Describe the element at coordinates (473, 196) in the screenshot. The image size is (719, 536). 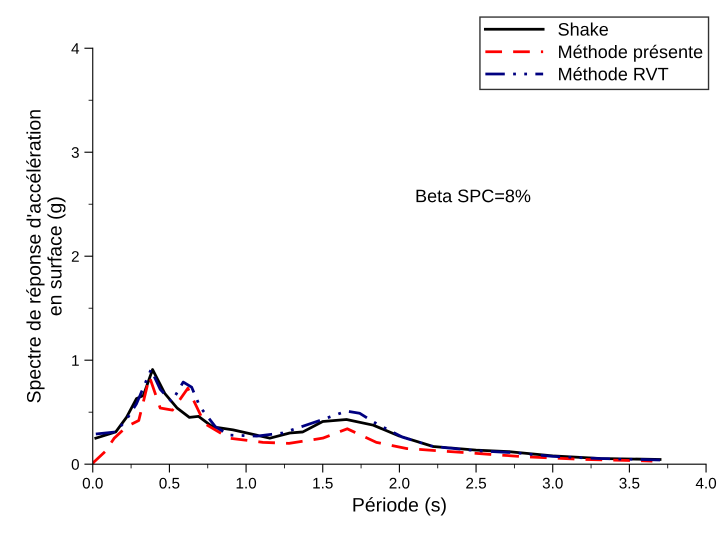
I see `annotation: Beta SPC=8%` at that location.